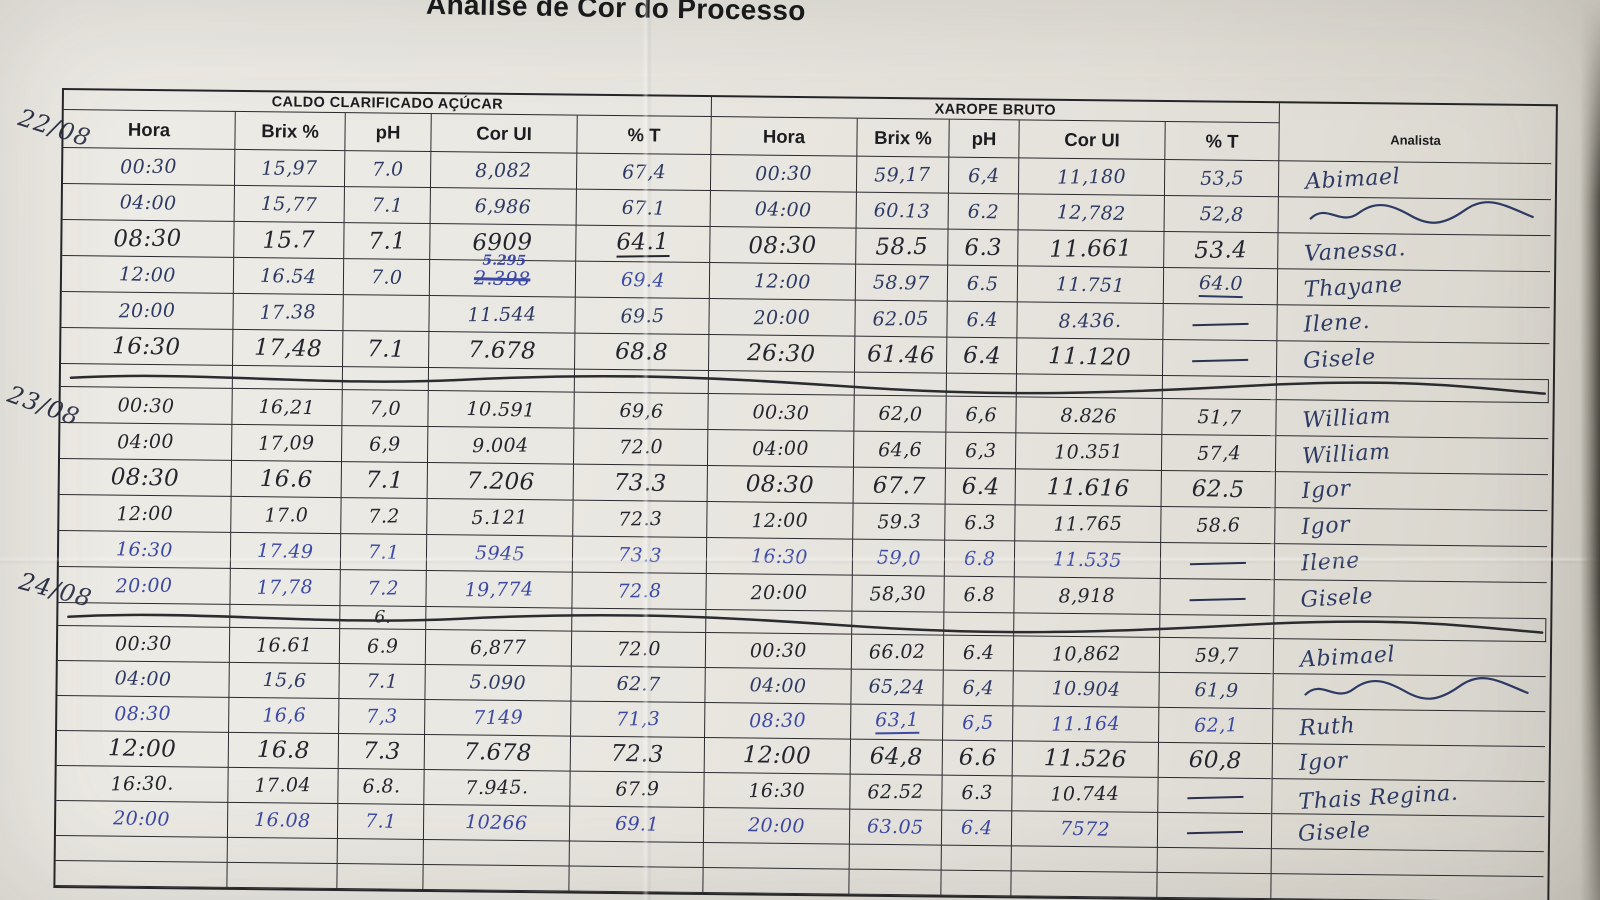  I want to click on cell-xarope-brix: 67.7, so click(899, 486).